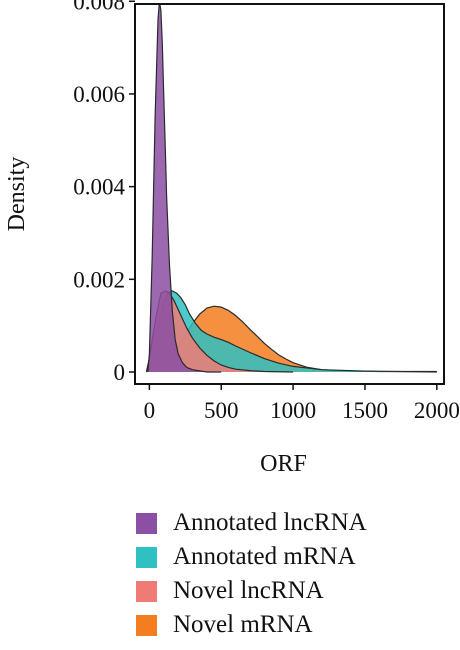 The width and height of the screenshot is (460, 650). Describe the element at coordinates (99, 187) in the screenshot. I see `y-tick-label: 0.004` at that location.